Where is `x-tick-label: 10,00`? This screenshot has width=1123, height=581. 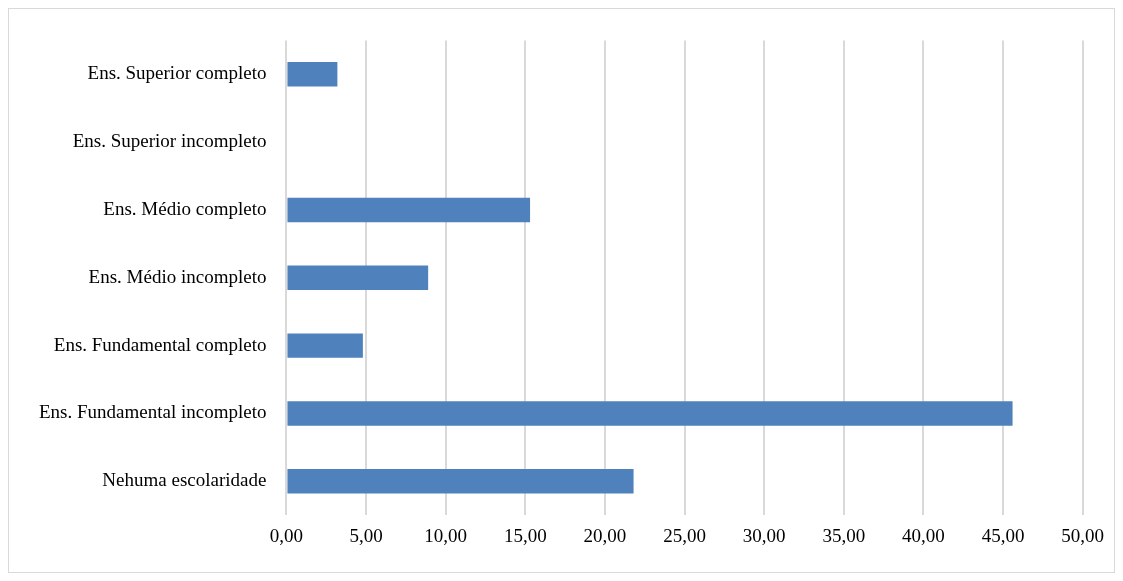 x-tick-label: 10,00 is located at coordinates (446, 535).